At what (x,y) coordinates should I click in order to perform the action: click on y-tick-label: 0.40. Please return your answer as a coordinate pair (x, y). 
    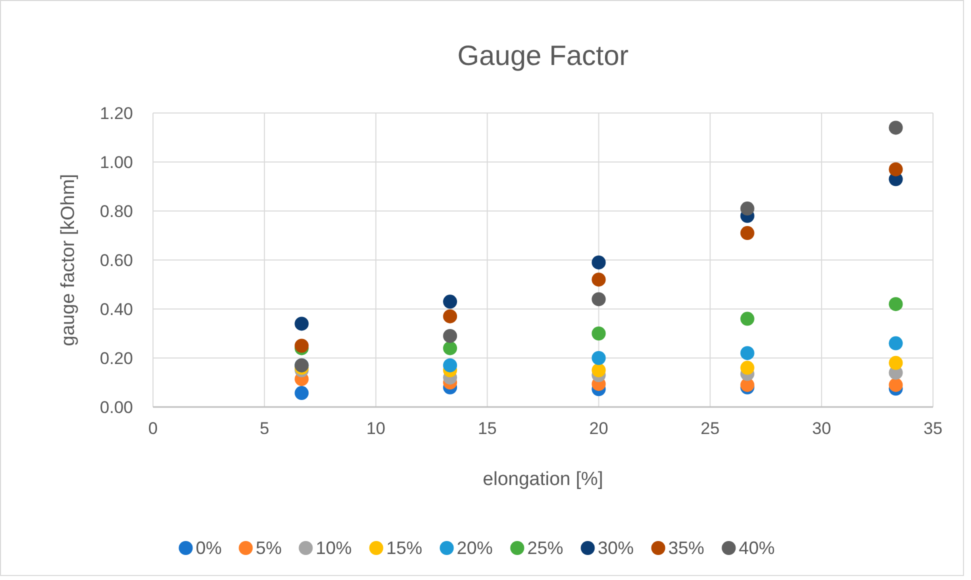
    Looking at the image, I should click on (116, 309).